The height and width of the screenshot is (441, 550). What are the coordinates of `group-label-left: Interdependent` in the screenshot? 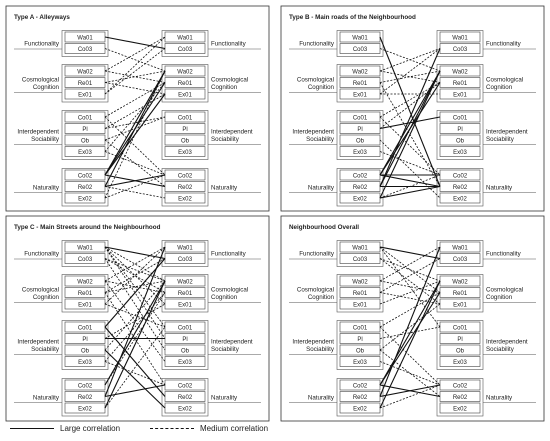 It's located at (313, 131).